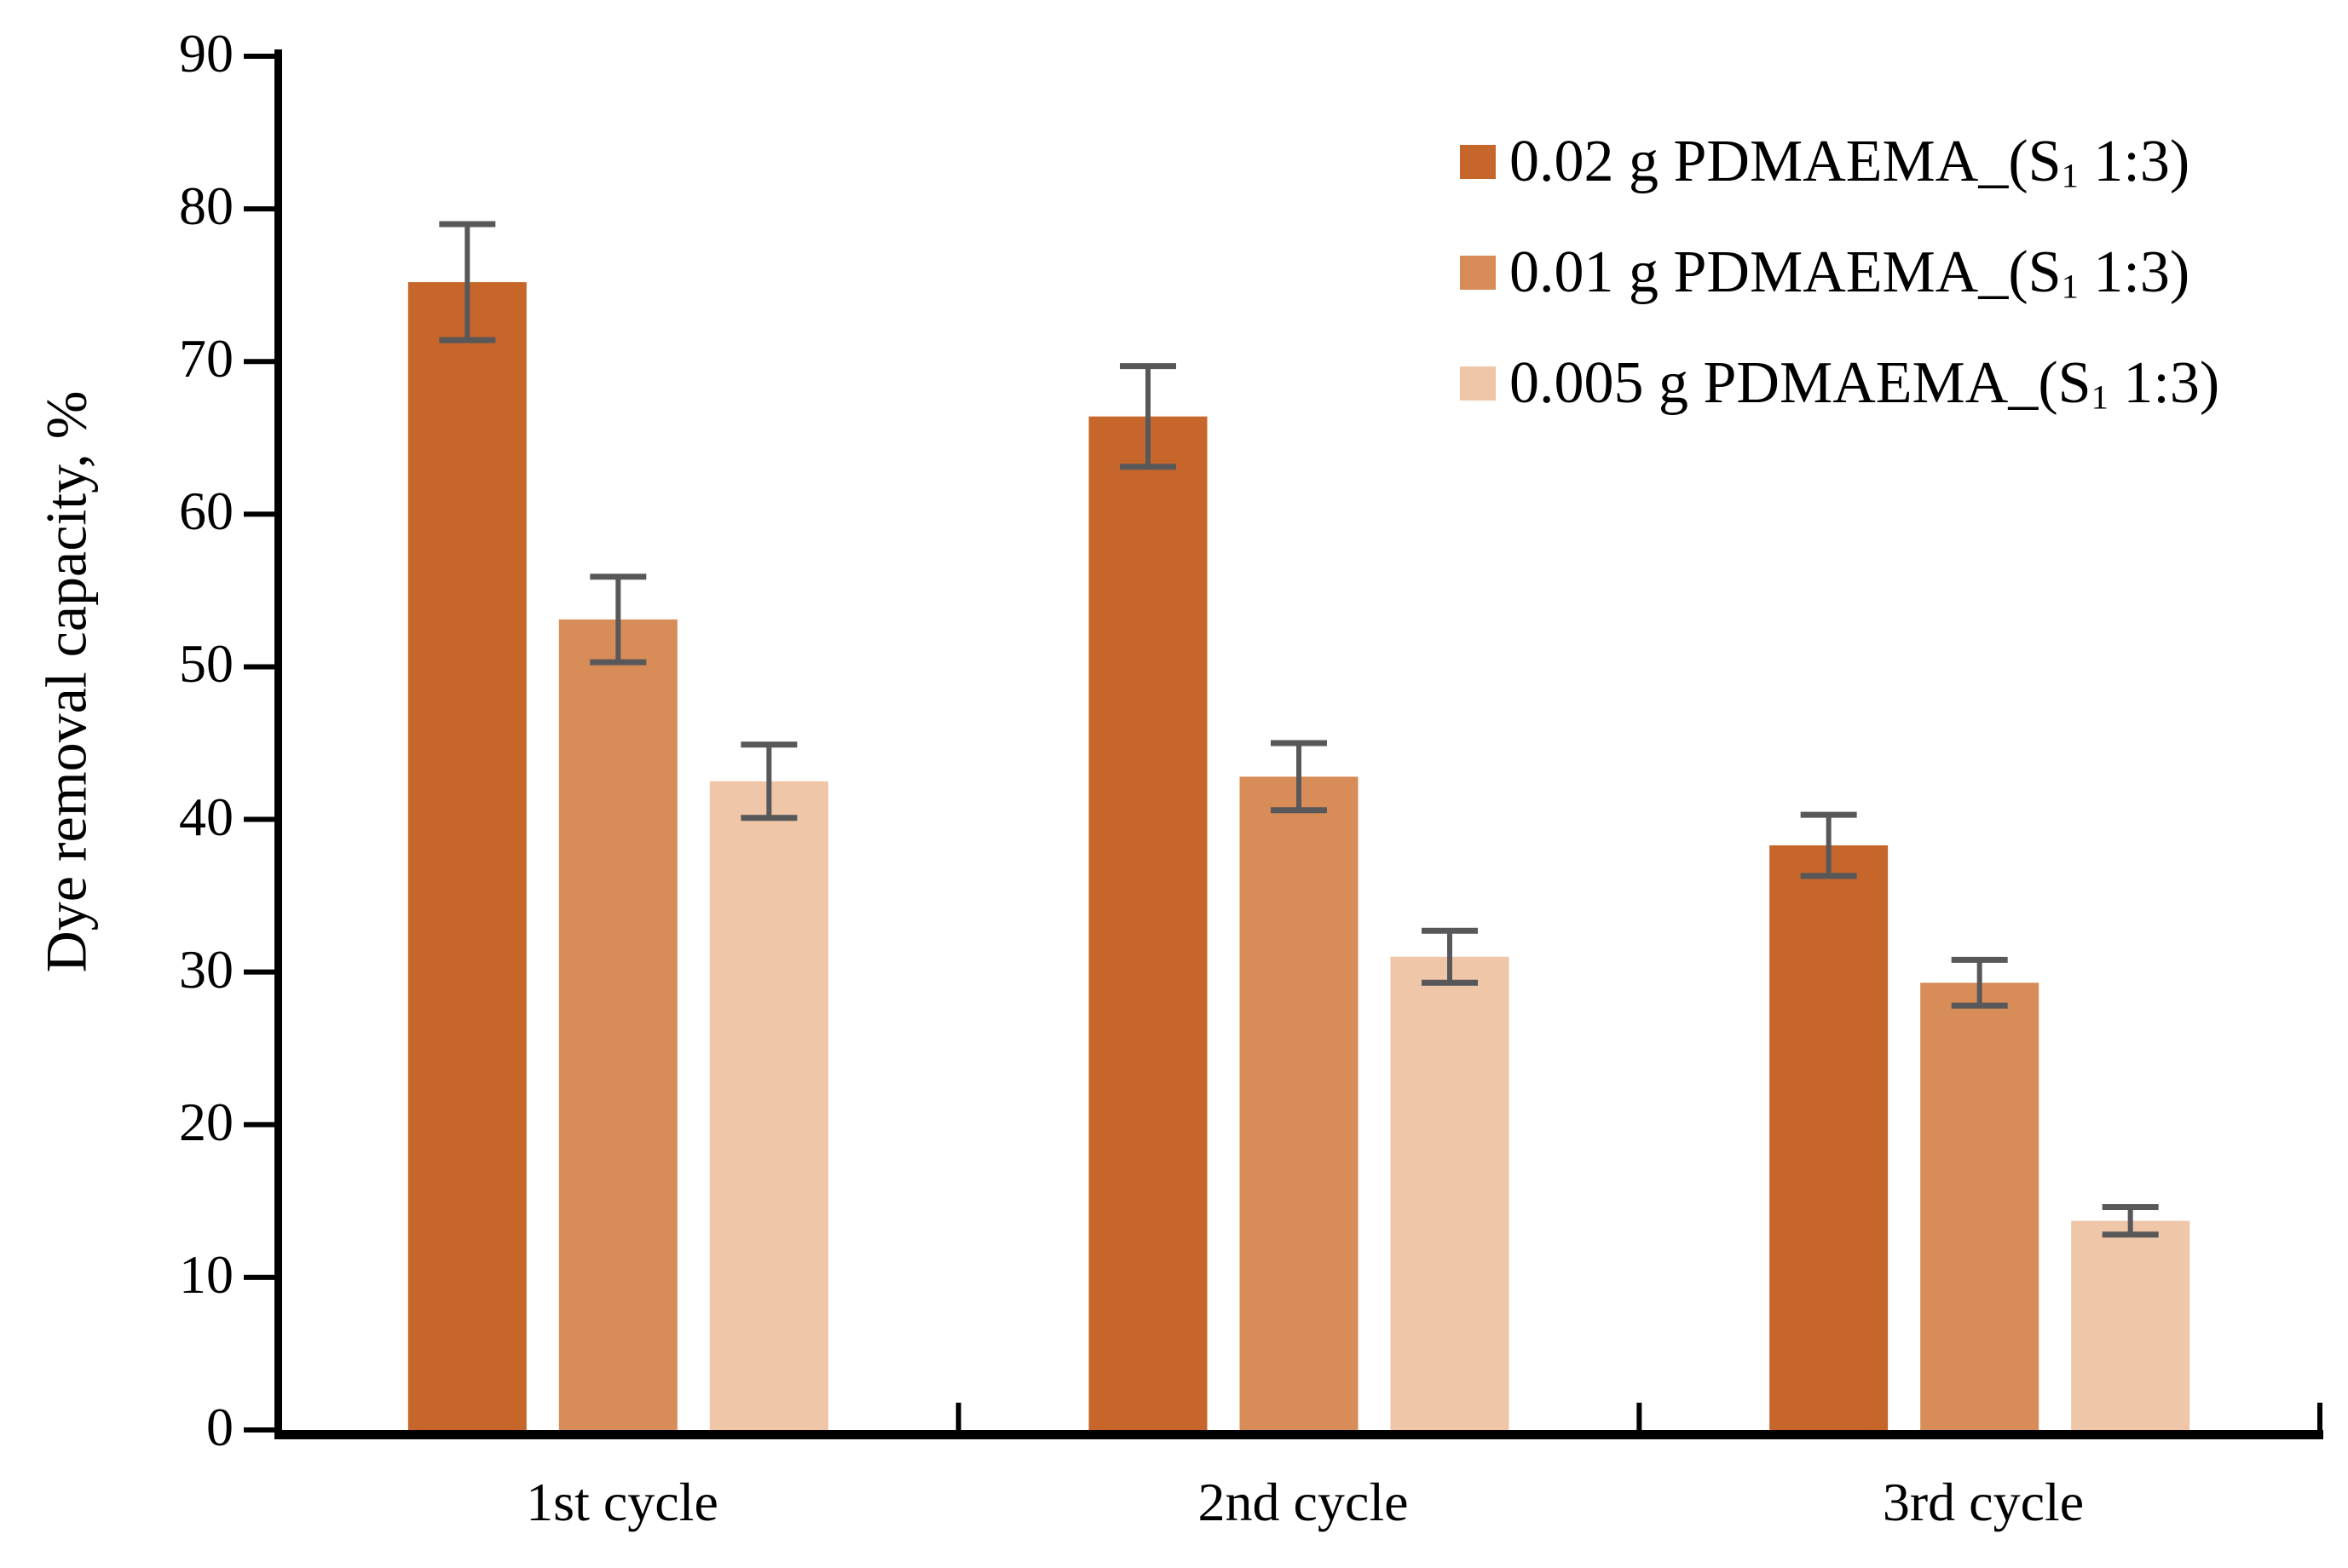 This screenshot has height=1568, width=2348. I want to click on legend-item-series-2: 0.01 g PDMAEMA_(S1 1:3), so click(1839, 273).